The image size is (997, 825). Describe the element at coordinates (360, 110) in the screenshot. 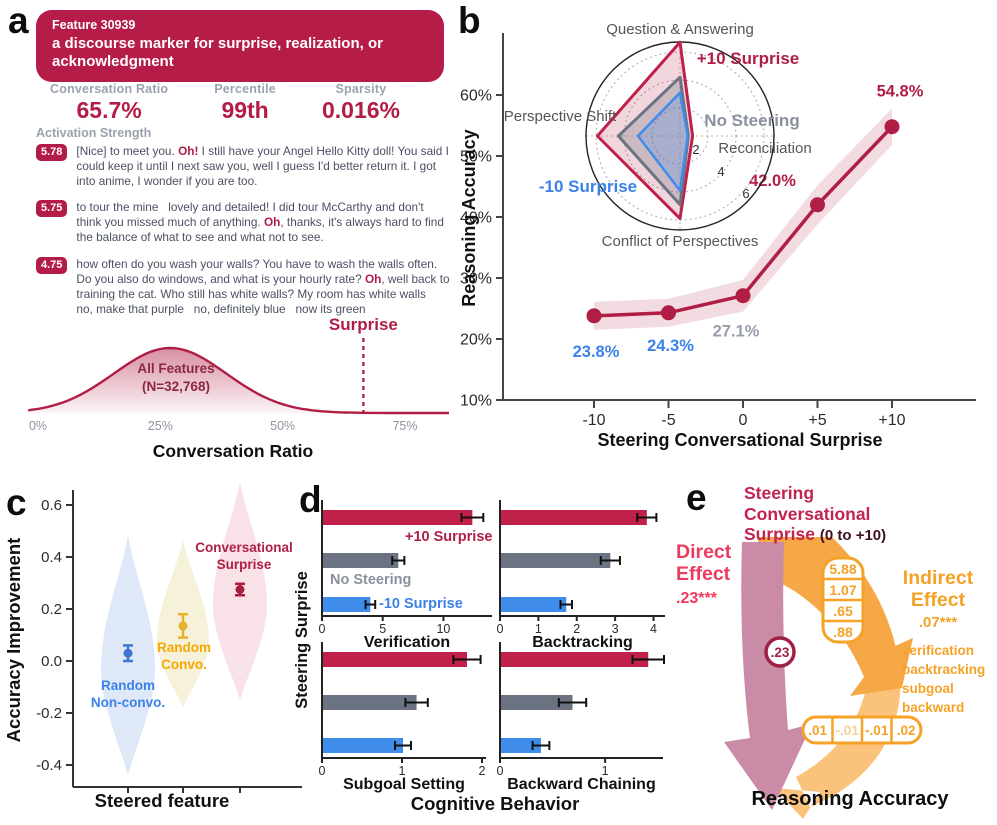

I see `stat-value: 0.016%` at that location.